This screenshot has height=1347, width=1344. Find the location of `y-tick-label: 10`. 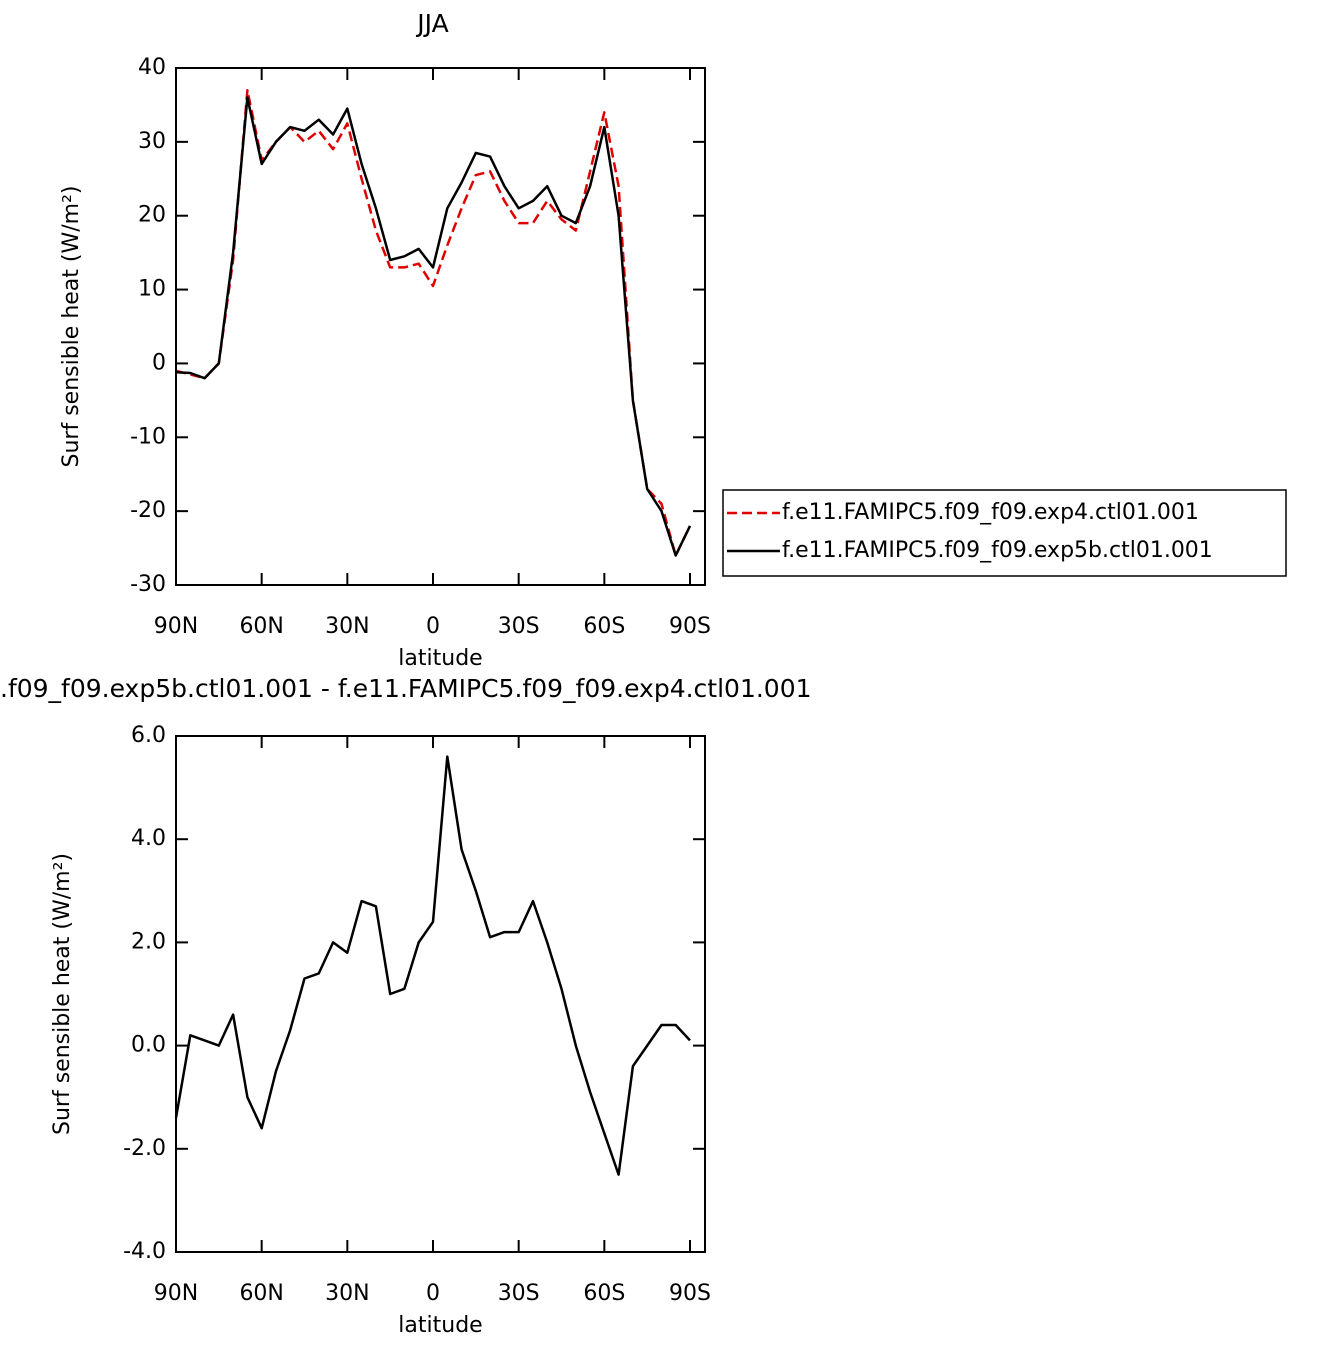

y-tick-label: 10 is located at coordinates (152, 289).